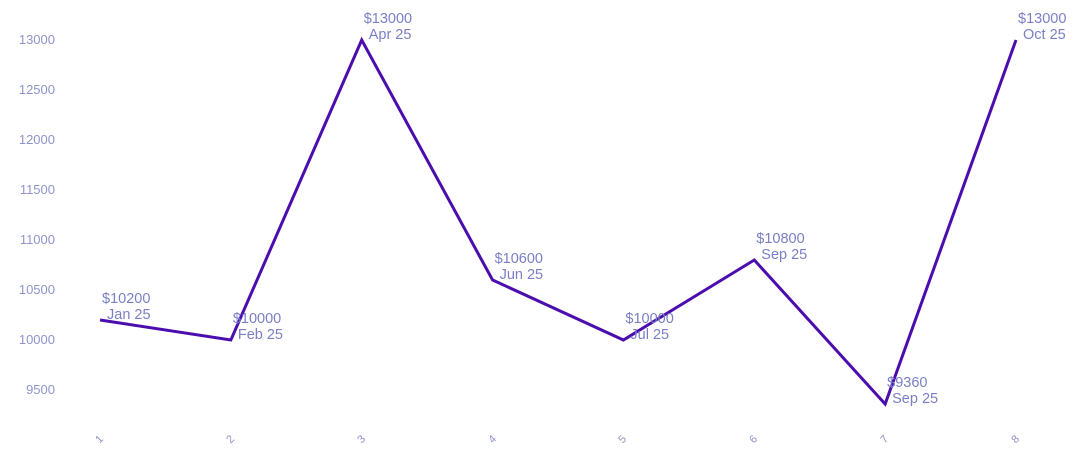 Image resolution: width=1080 pixels, height=459 pixels. I want to click on data-point-label: $13000 Apr 25, so click(388, 27).